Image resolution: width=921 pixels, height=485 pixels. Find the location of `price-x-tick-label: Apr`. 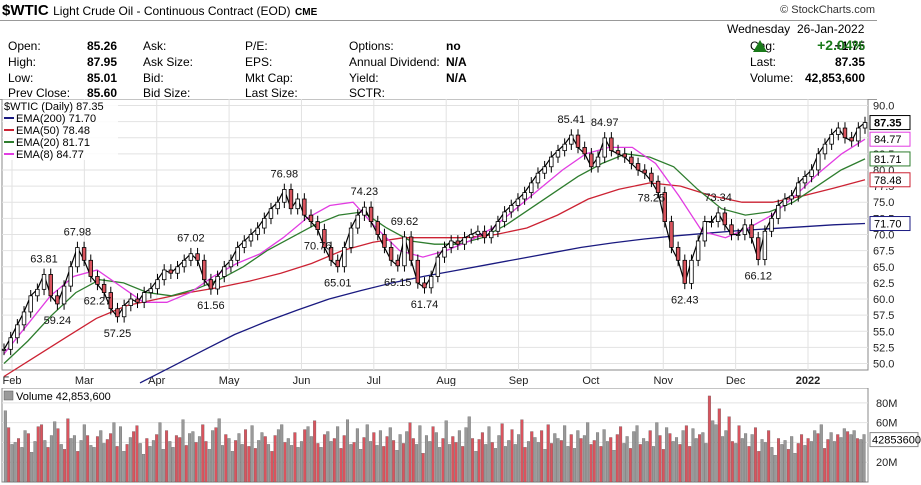

price-x-tick-label: Apr is located at coordinates (156, 380).